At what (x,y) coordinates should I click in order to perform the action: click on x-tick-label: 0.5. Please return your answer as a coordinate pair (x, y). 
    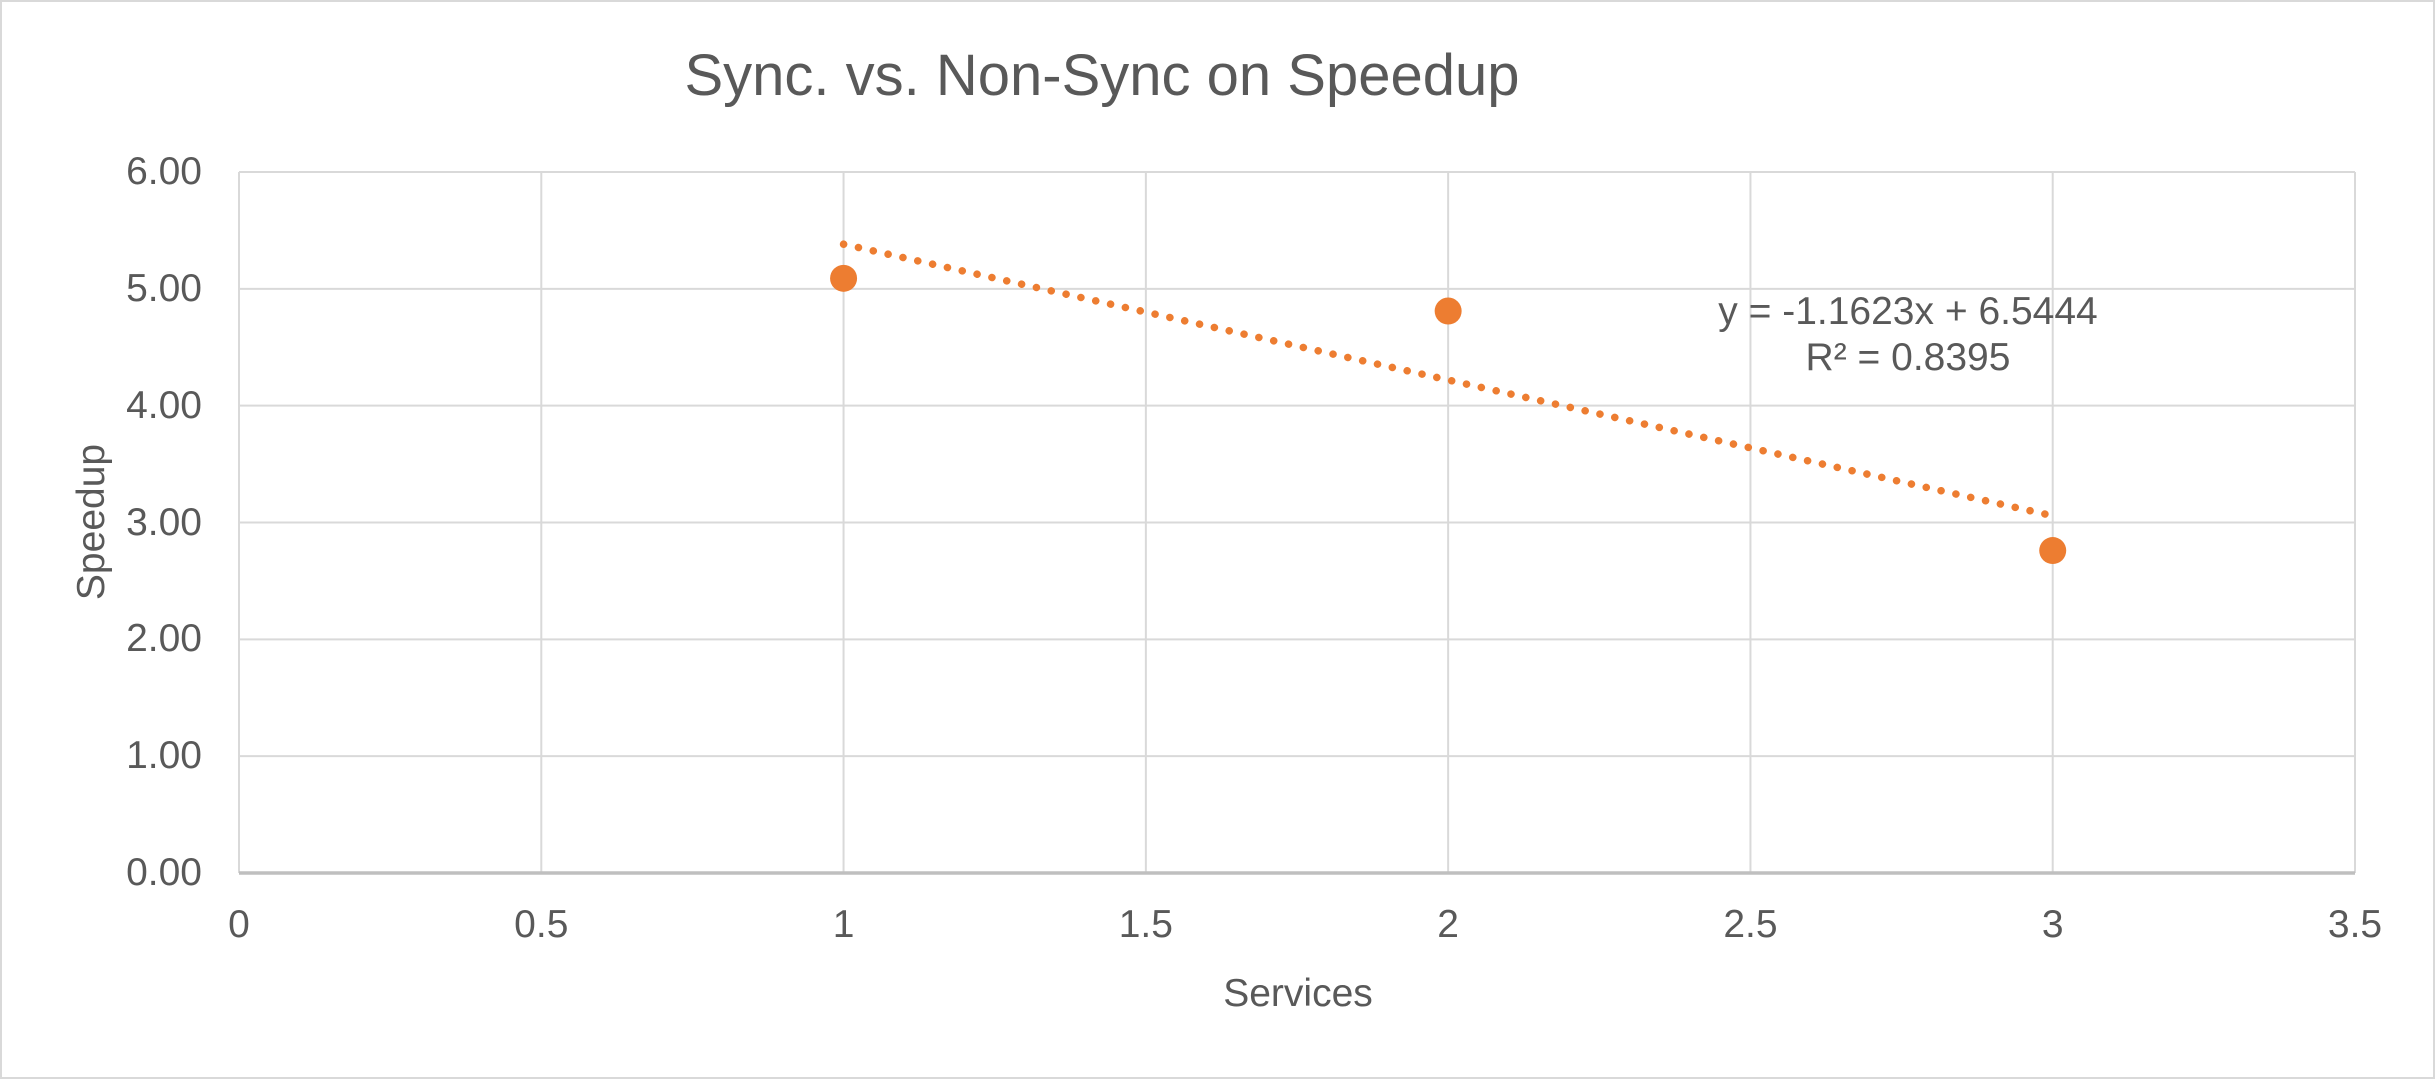
    Looking at the image, I should click on (541, 924).